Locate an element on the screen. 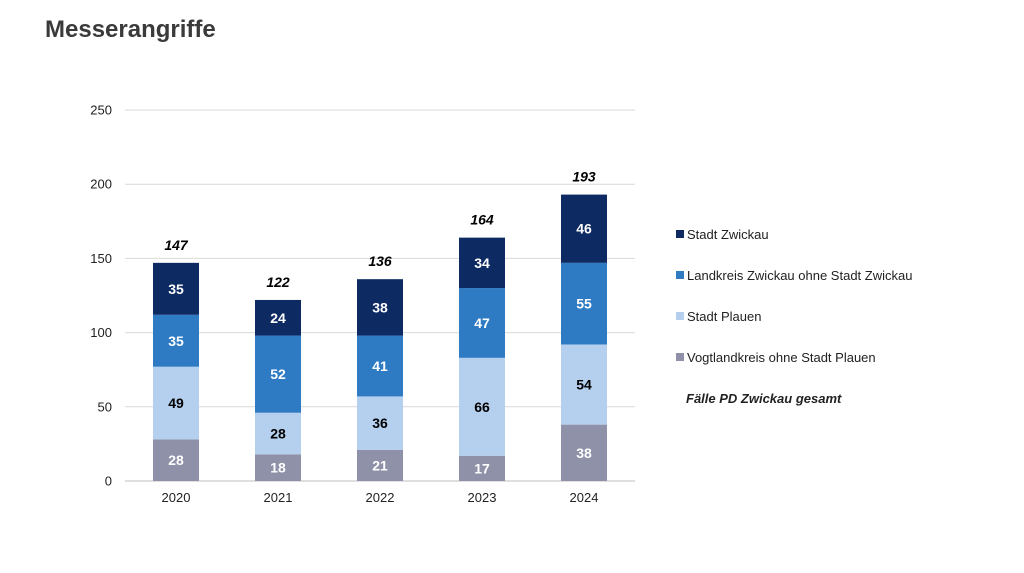 This screenshot has width=1024, height=573. data-label: 21 is located at coordinates (380, 465).